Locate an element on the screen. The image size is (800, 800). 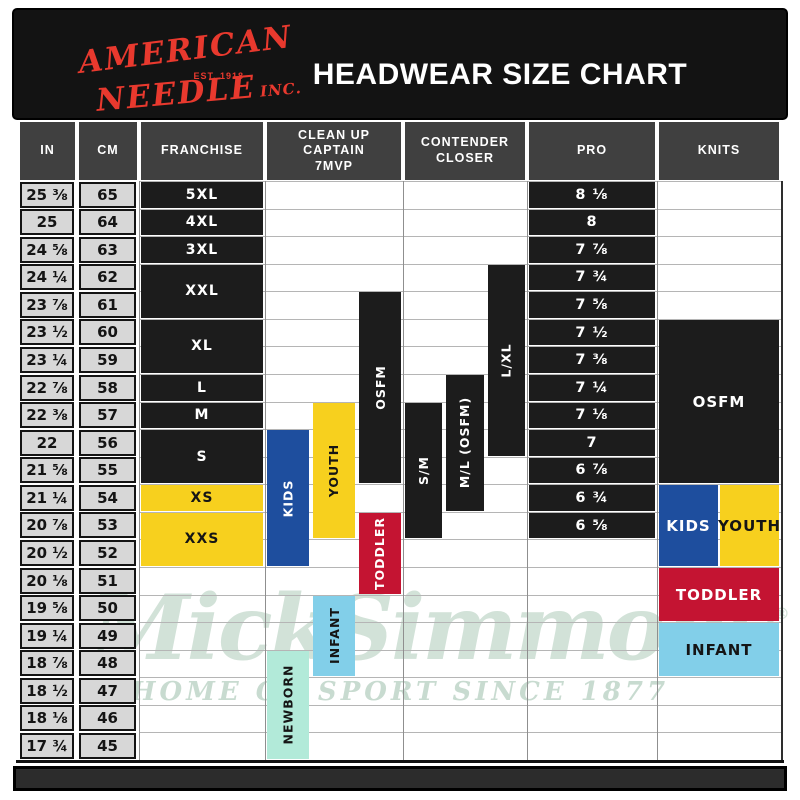
pro-size-label: 6 ¾ is located at coordinates (592, 498).